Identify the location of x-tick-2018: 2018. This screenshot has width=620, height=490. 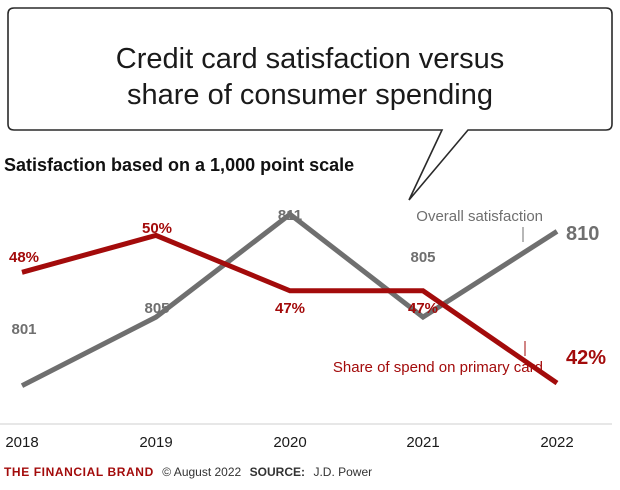
(21, 442).